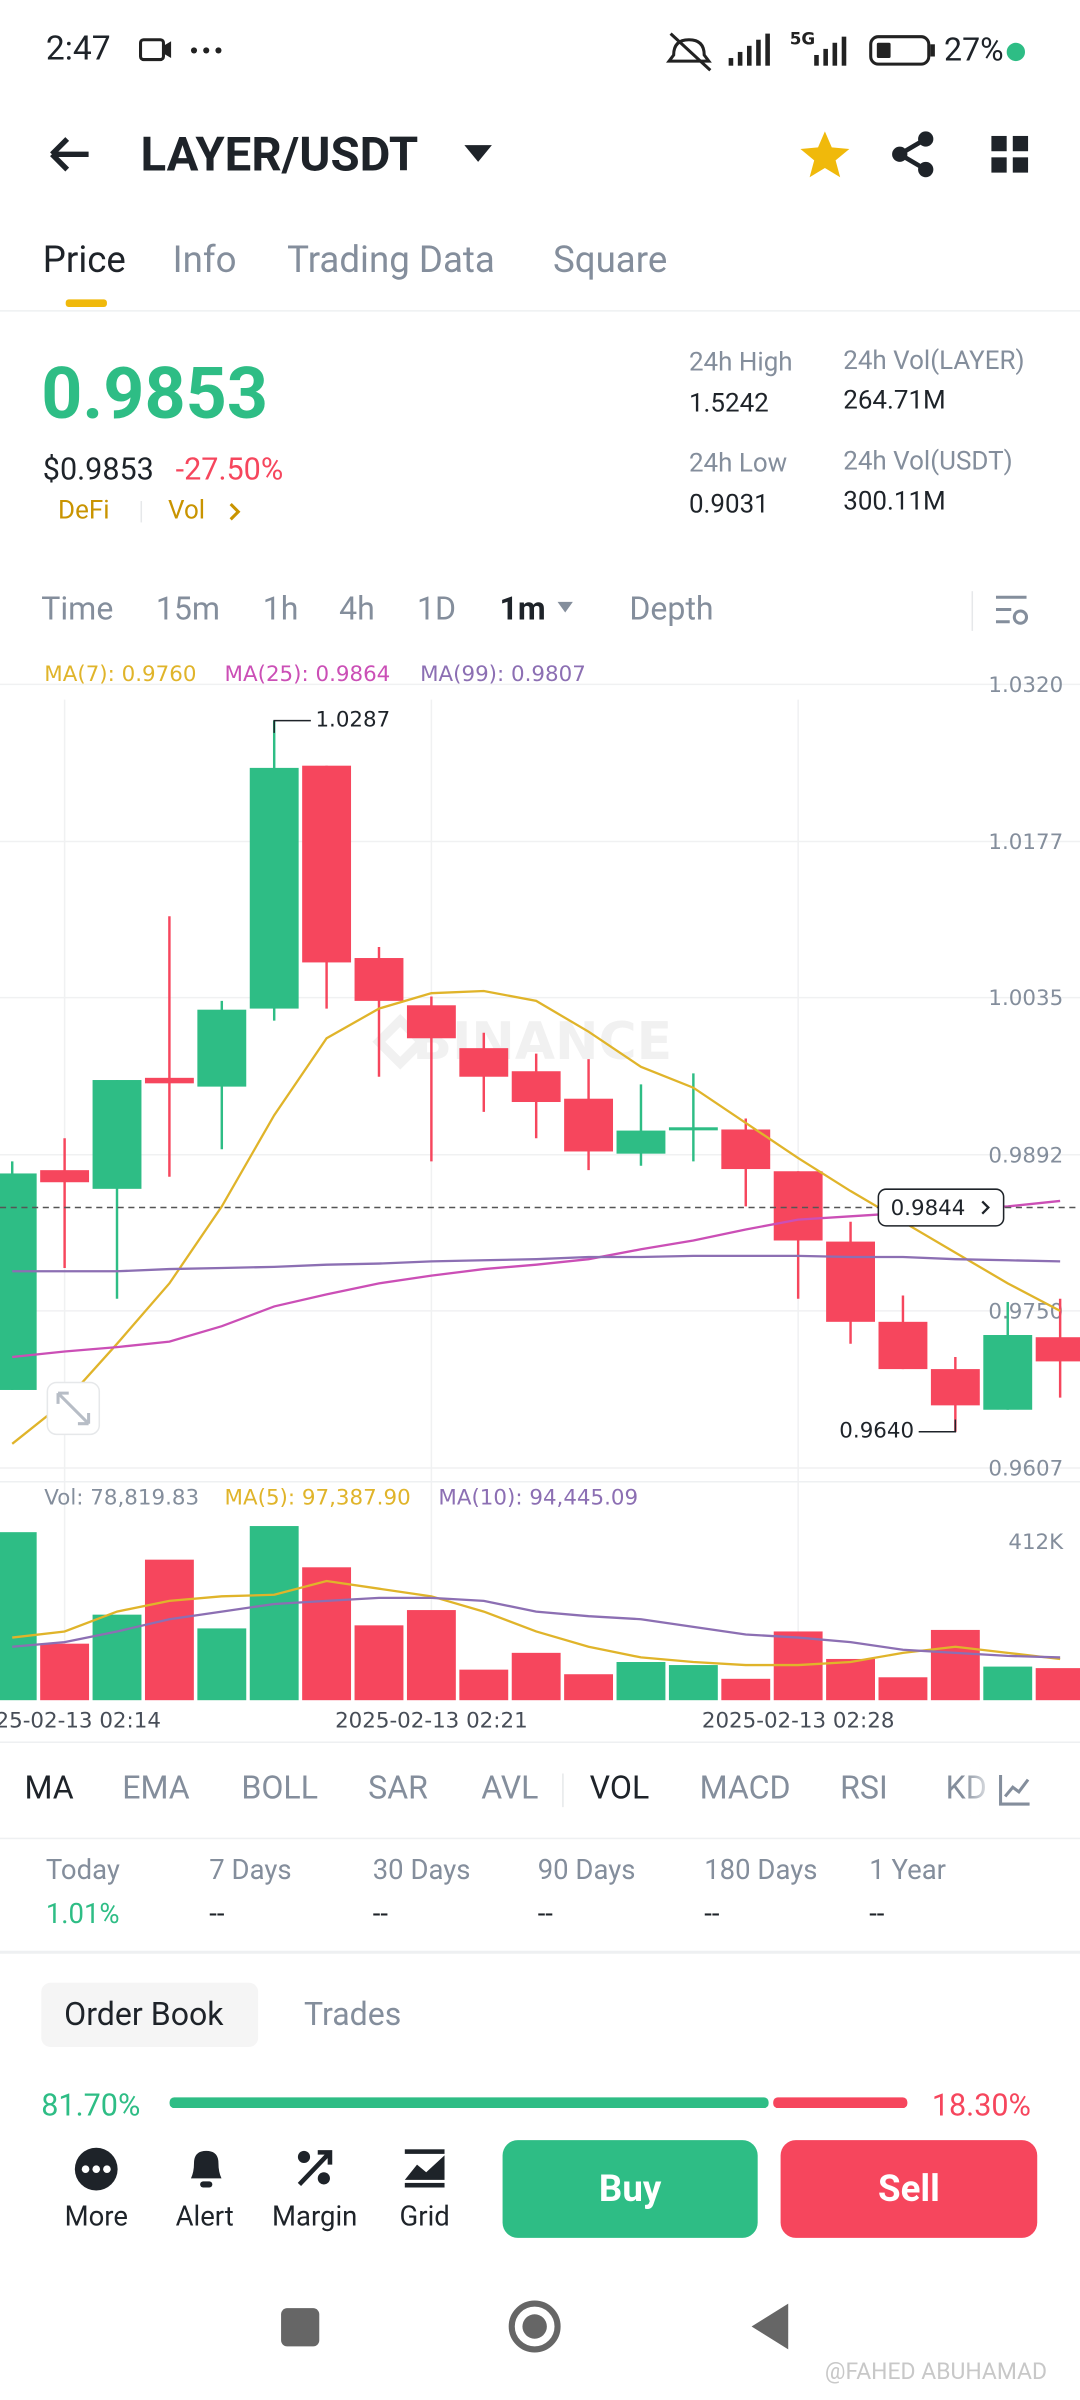 The image size is (1080, 2400). Describe the element at coordinates (1016, 52) in the screenshot. I see `status-dot` at that location.